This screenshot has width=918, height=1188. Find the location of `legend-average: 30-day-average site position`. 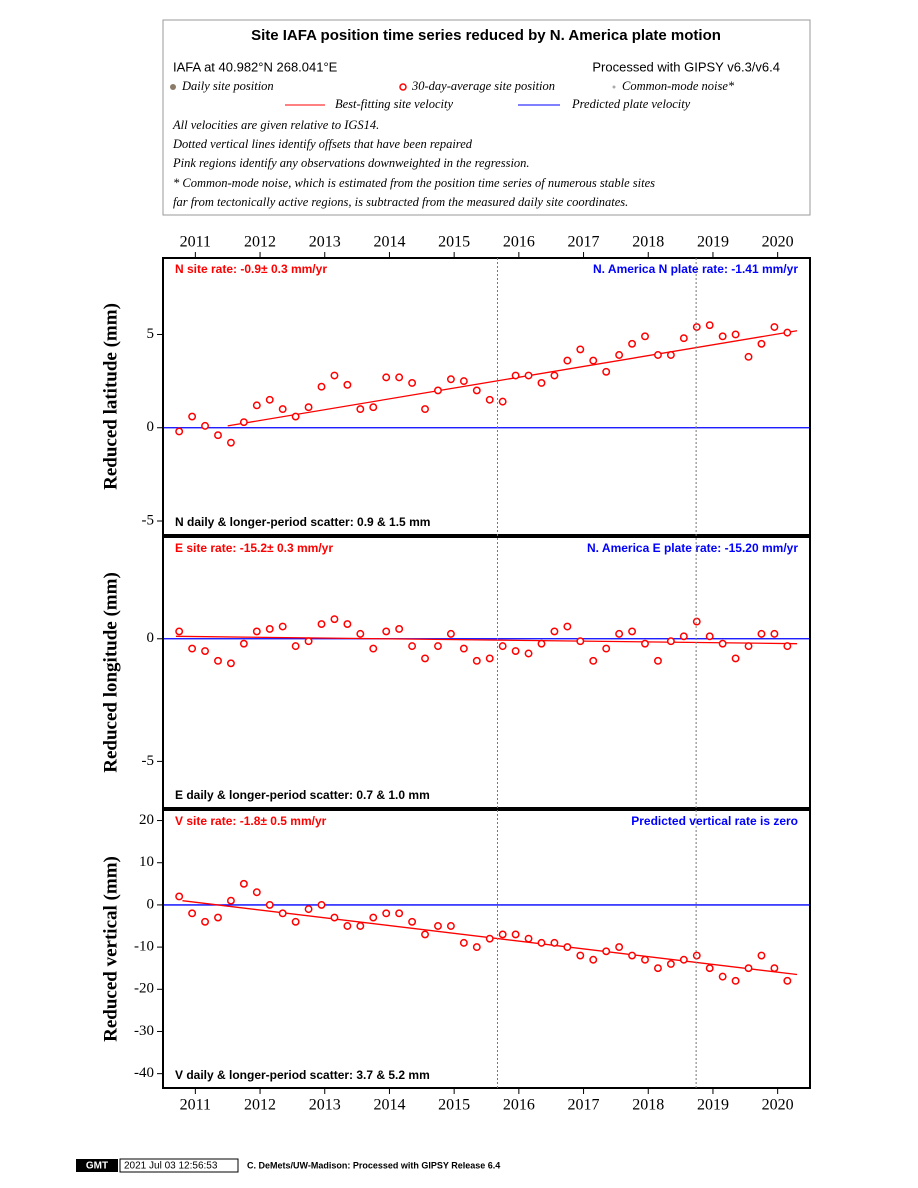

legend-average: 30-day-average site position is located at coordinates (483, 86).